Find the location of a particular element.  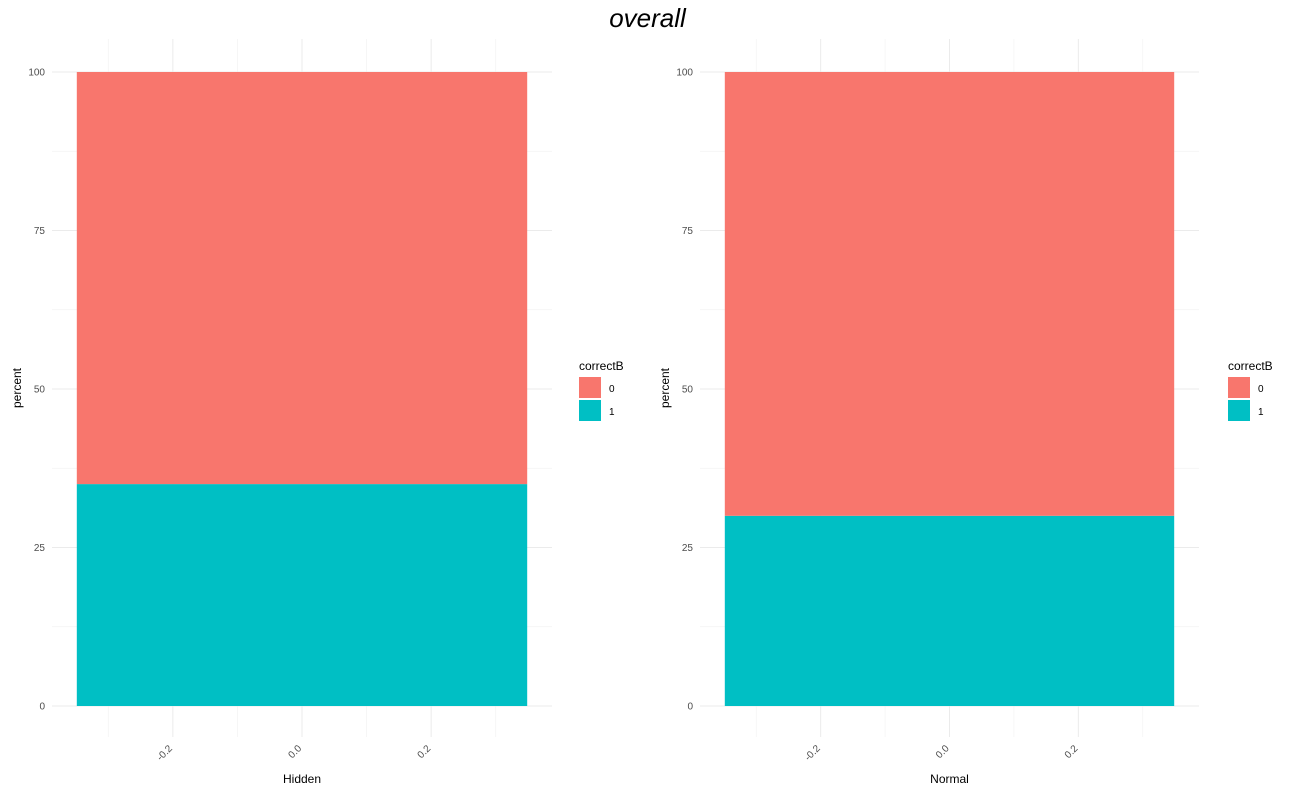

x-axis-title: Hidden is located at coordinates (302, 779).